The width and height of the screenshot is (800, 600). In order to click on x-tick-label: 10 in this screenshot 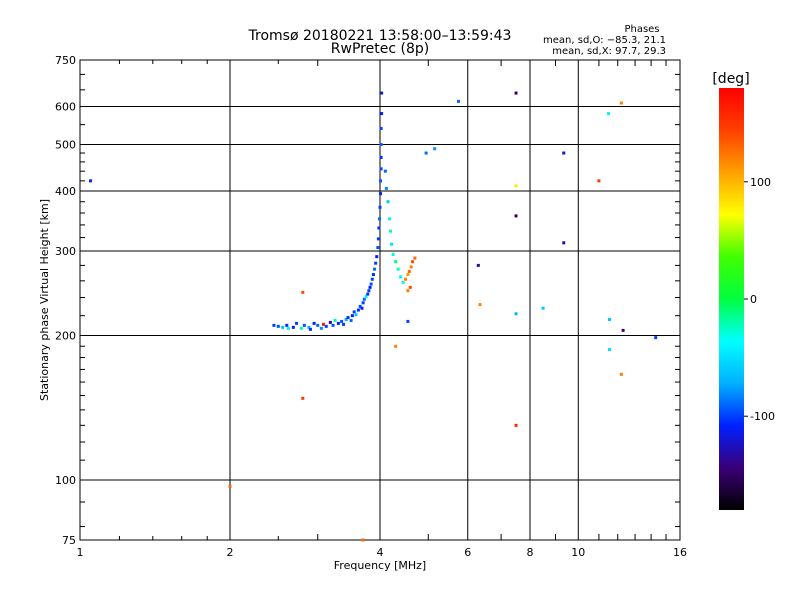, I will do `click(578, 552)`.